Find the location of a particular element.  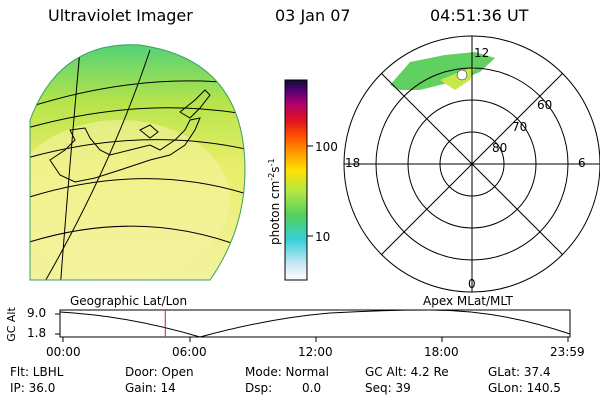

alt-geographic-label: Geographic Lat/Lon is located at coordinates (129, 301).